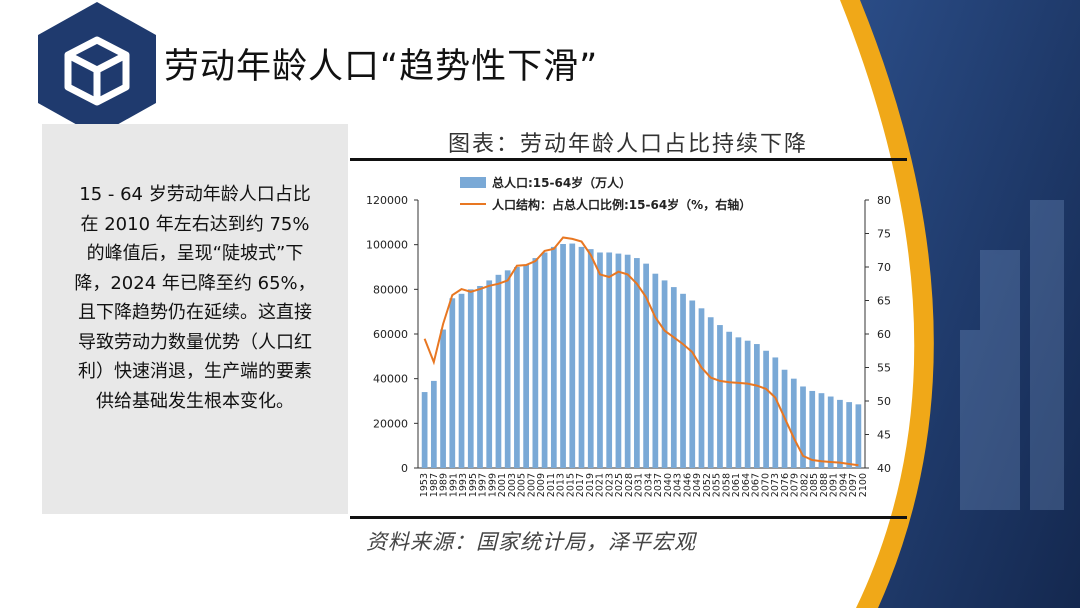  Describe the element at coordinates (434, 485) in the screenshot. I see `x-tick-label: 1987` at that location.